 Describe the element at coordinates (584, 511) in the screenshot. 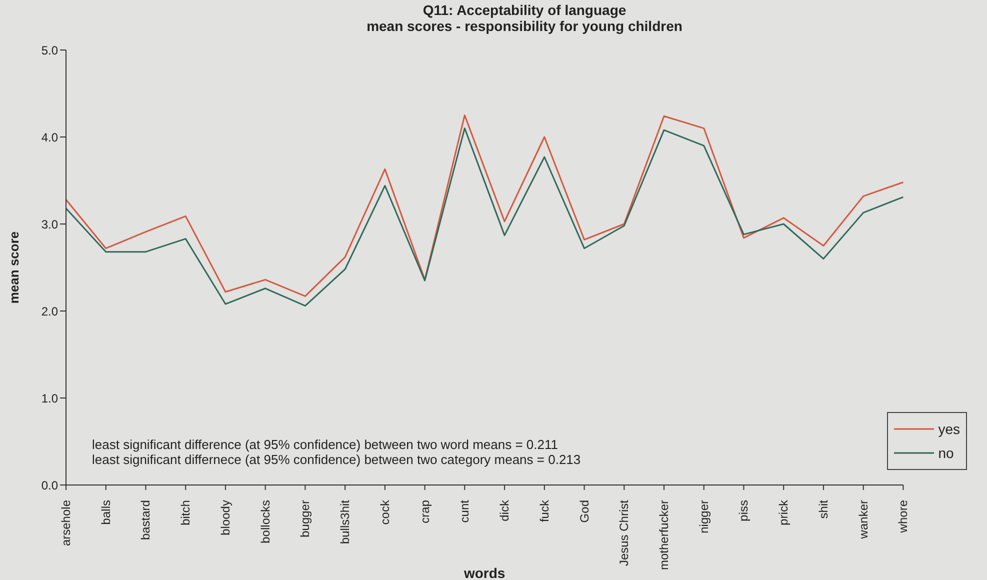

I see `x-tick-label: God` at that location.